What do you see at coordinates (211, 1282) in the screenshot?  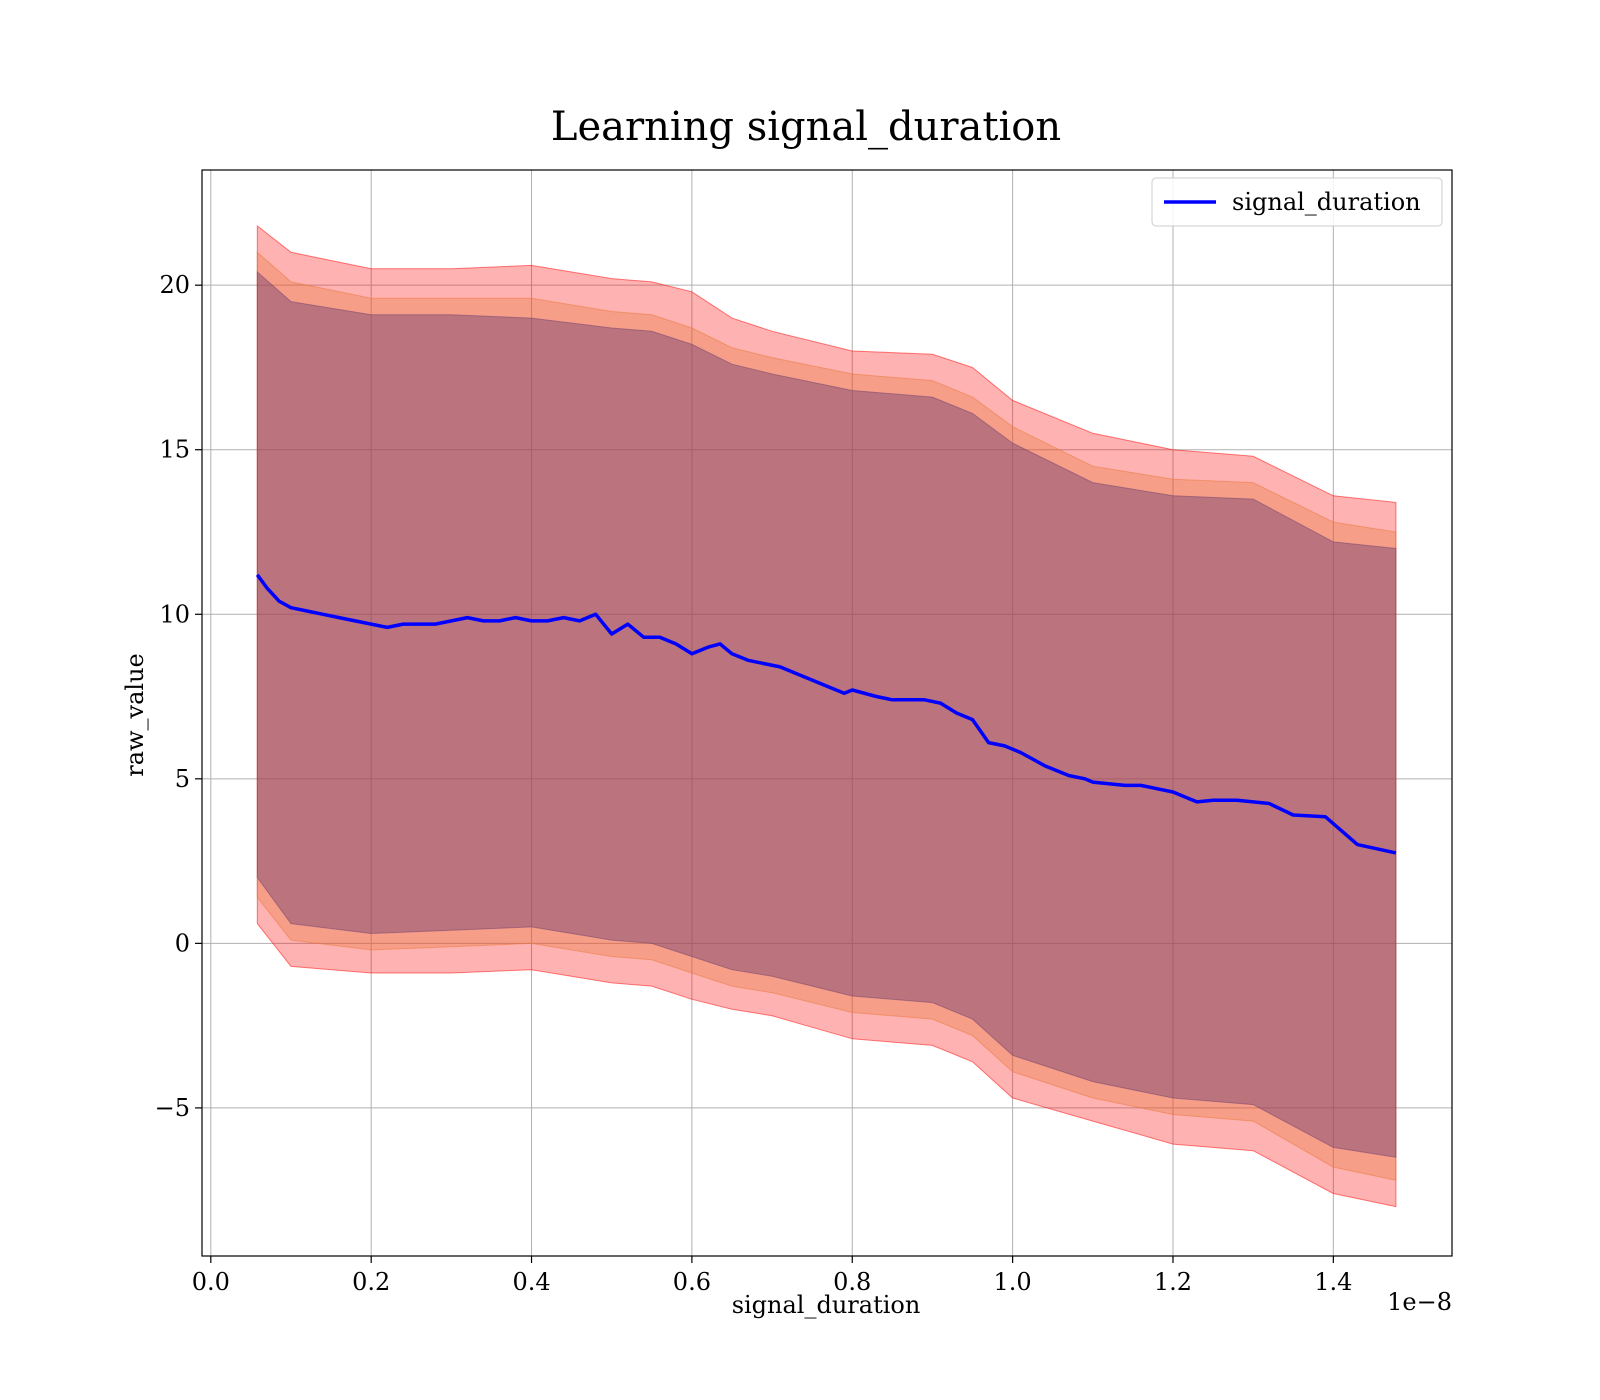 I see `x-tick-label: 0.0` at bounding box center [211, 1282].